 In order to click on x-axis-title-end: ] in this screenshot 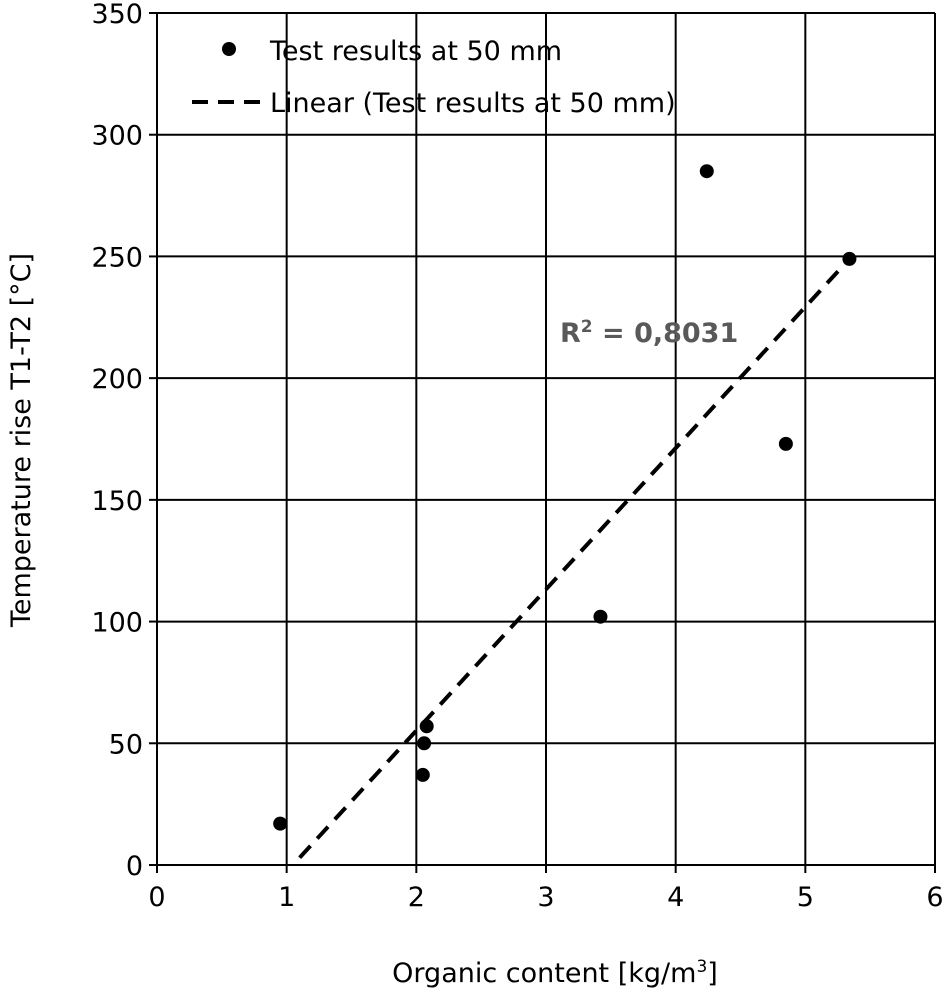, I will do `click(712, 973)`.